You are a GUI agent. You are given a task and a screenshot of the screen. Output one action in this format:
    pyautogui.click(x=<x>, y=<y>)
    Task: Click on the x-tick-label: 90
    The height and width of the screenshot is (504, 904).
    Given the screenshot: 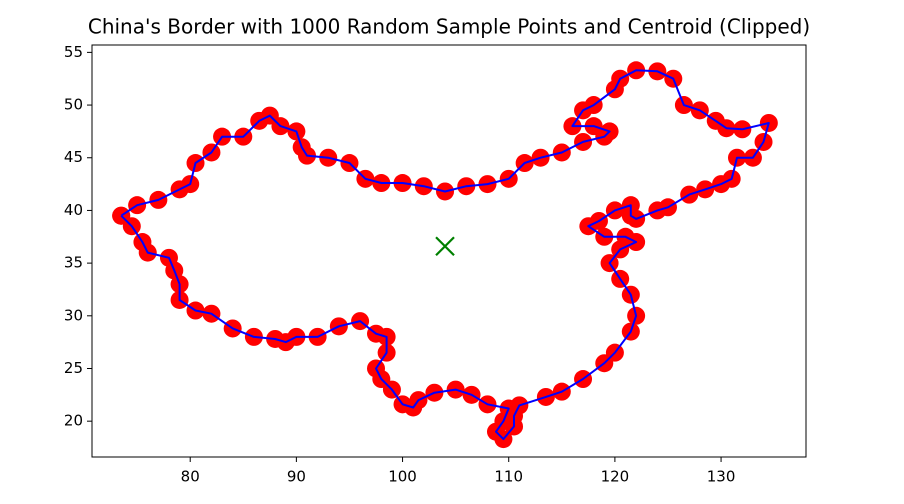 What is the action you would take?
    pyautogui.click(x=296, y=477)
    